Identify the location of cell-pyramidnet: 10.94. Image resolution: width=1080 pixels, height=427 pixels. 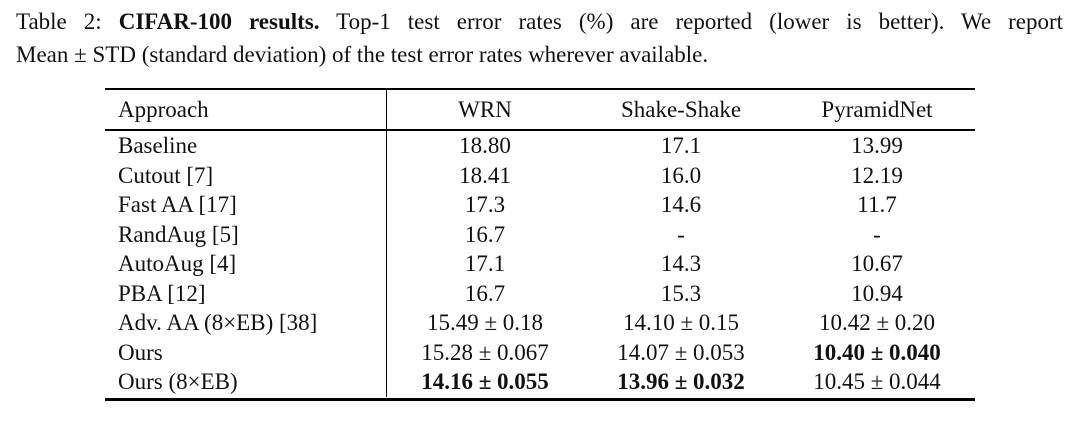
(877, 293).